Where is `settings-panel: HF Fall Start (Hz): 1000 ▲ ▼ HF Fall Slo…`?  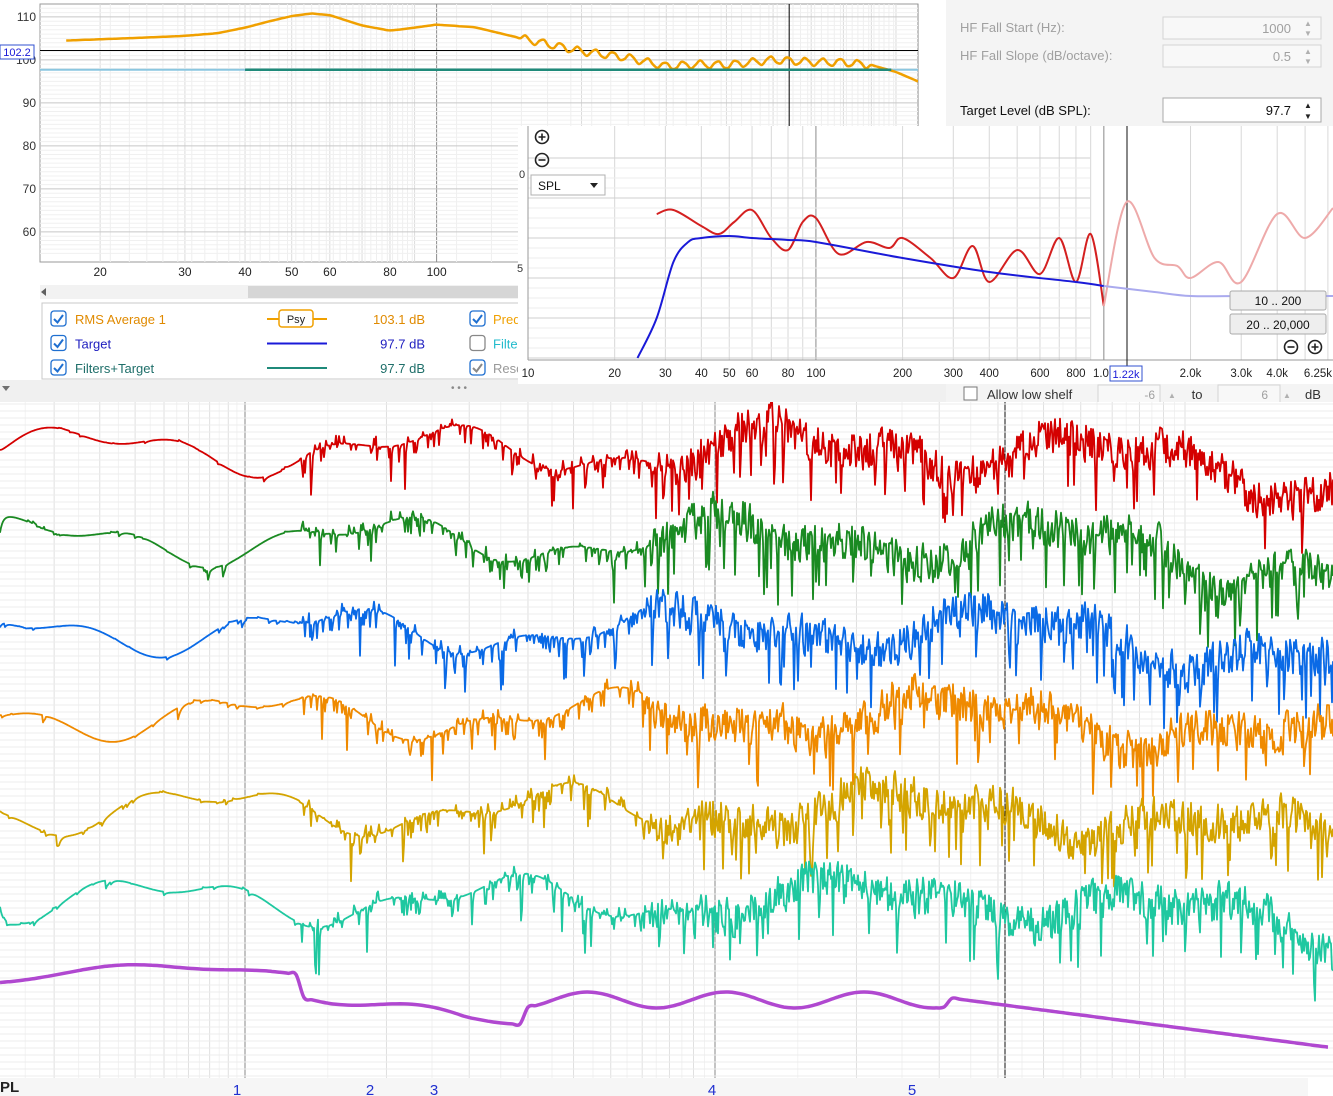
settings-panel: HF Fall Start (Hz): 1000 ▲ ▼ HF Fall Slo… is located at coordinates (1139, 202).